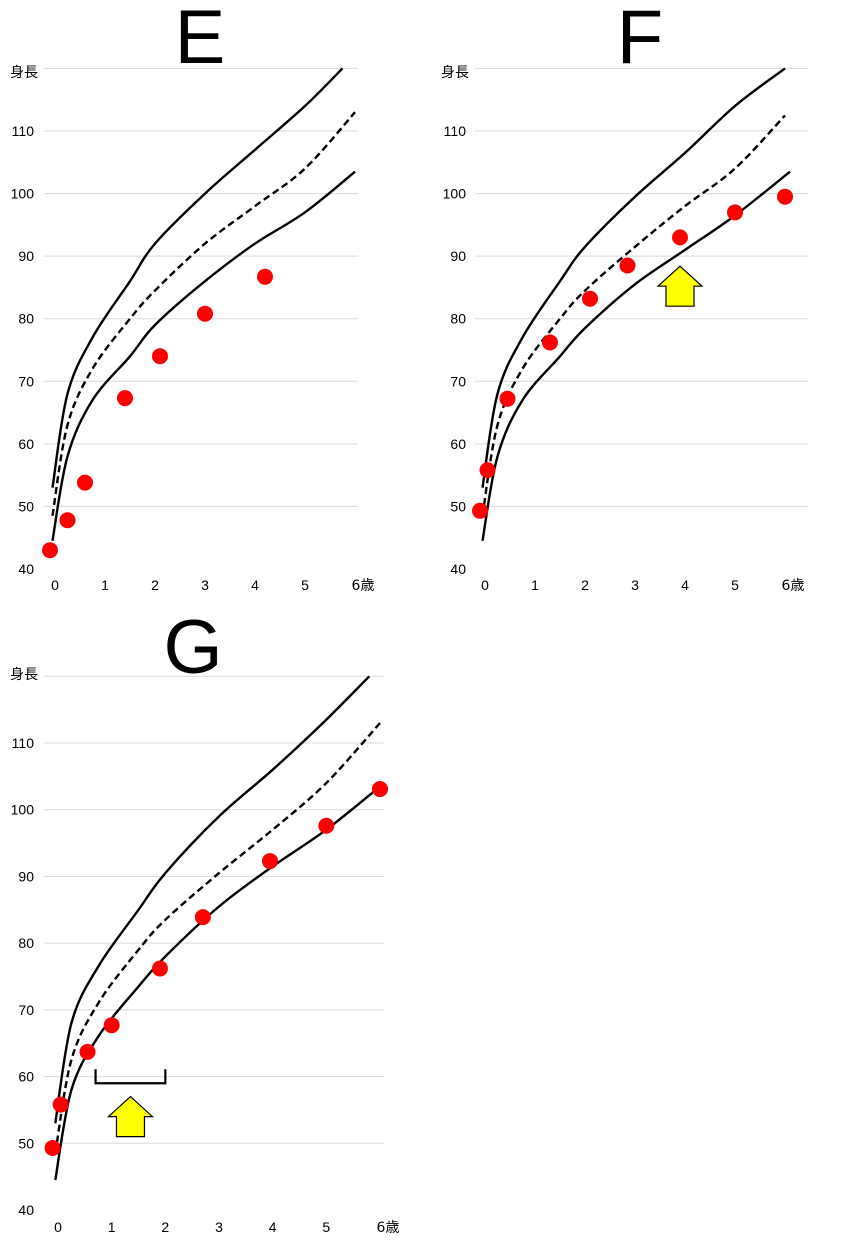 Image resolution: width=864 pixels, height=1250 pixels. Describe the element at coordinates (640, 40) in the screenshot. I see `chart-title: F` at that location.